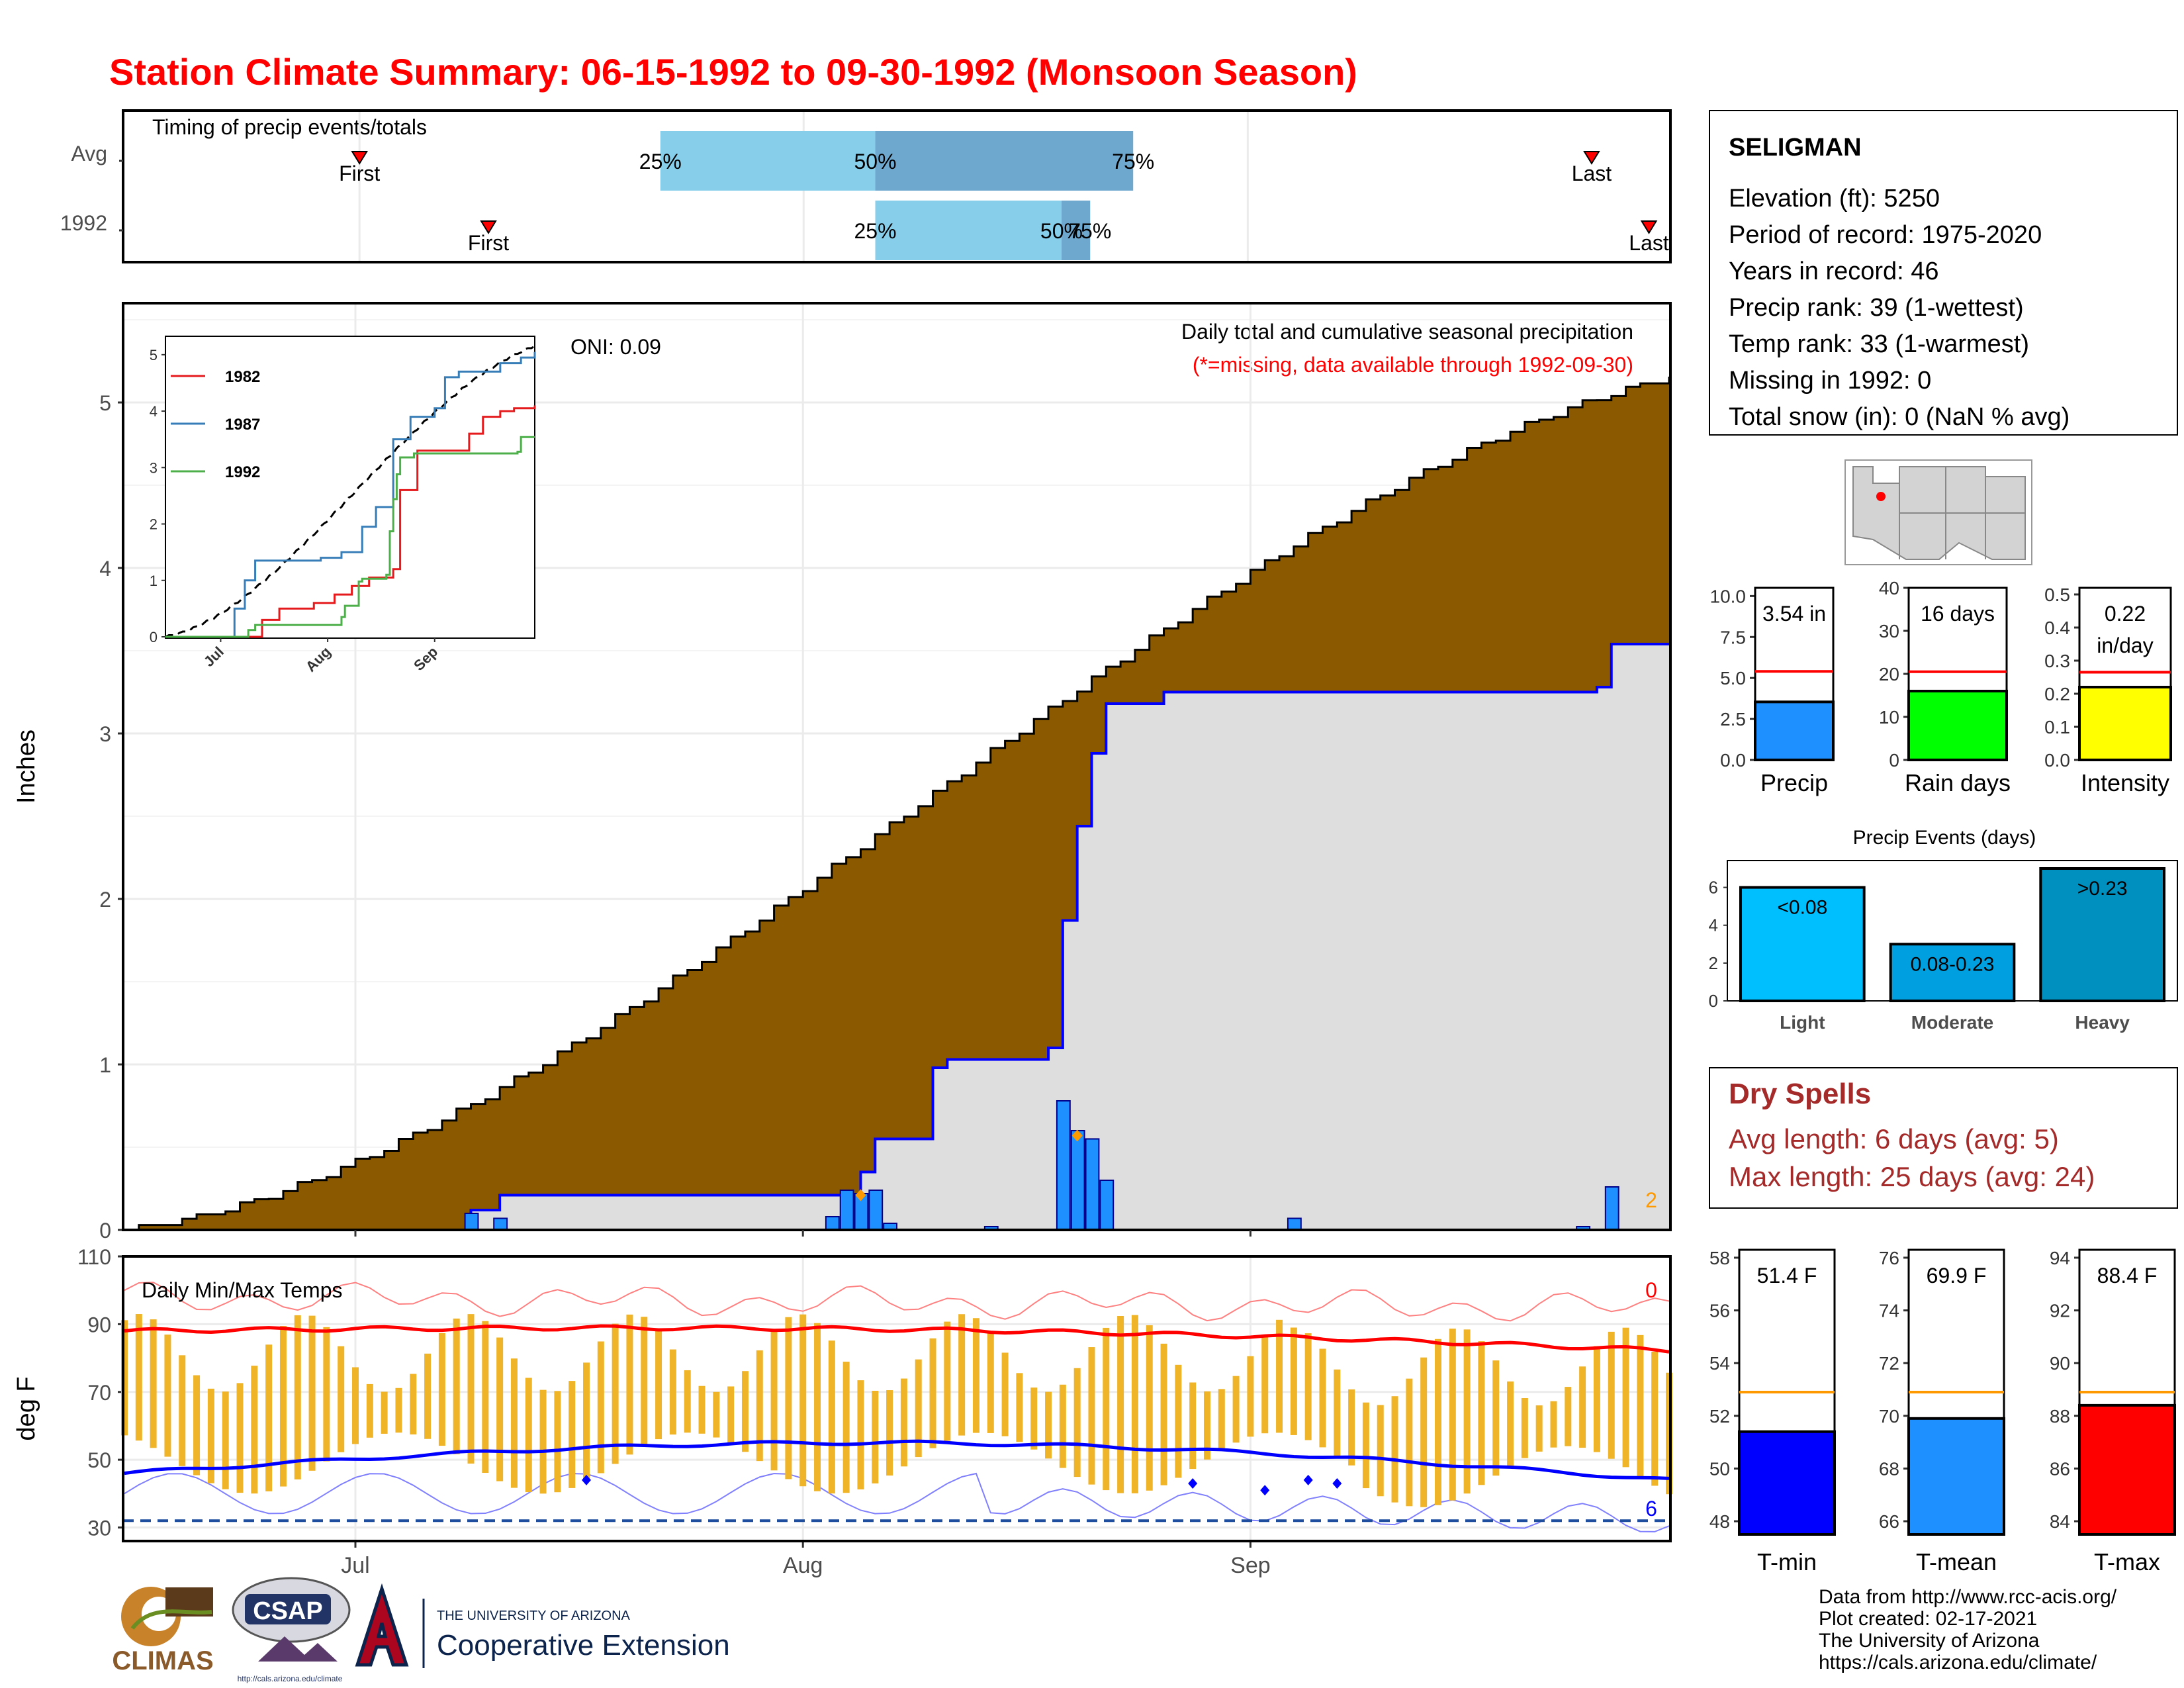  What do you see at coordinates (2057, 628) in the screenshot?
I see `small-chart-ytick-label: 0.4` at bounding box center [2057, 628].